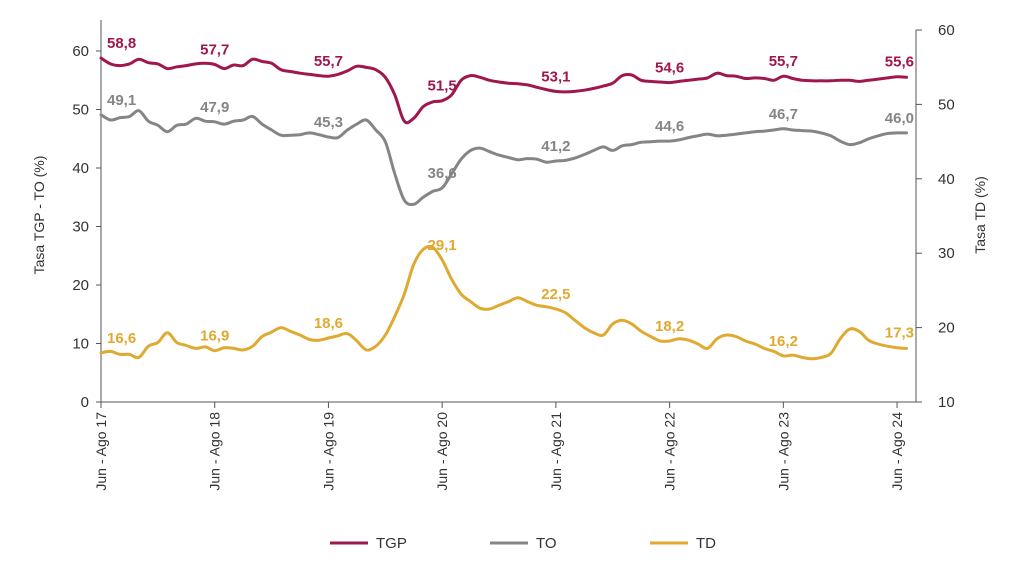  Describe the element at coordinates (121, 338) in the screenshot. I see `data-label-td: 16,6` at that location.